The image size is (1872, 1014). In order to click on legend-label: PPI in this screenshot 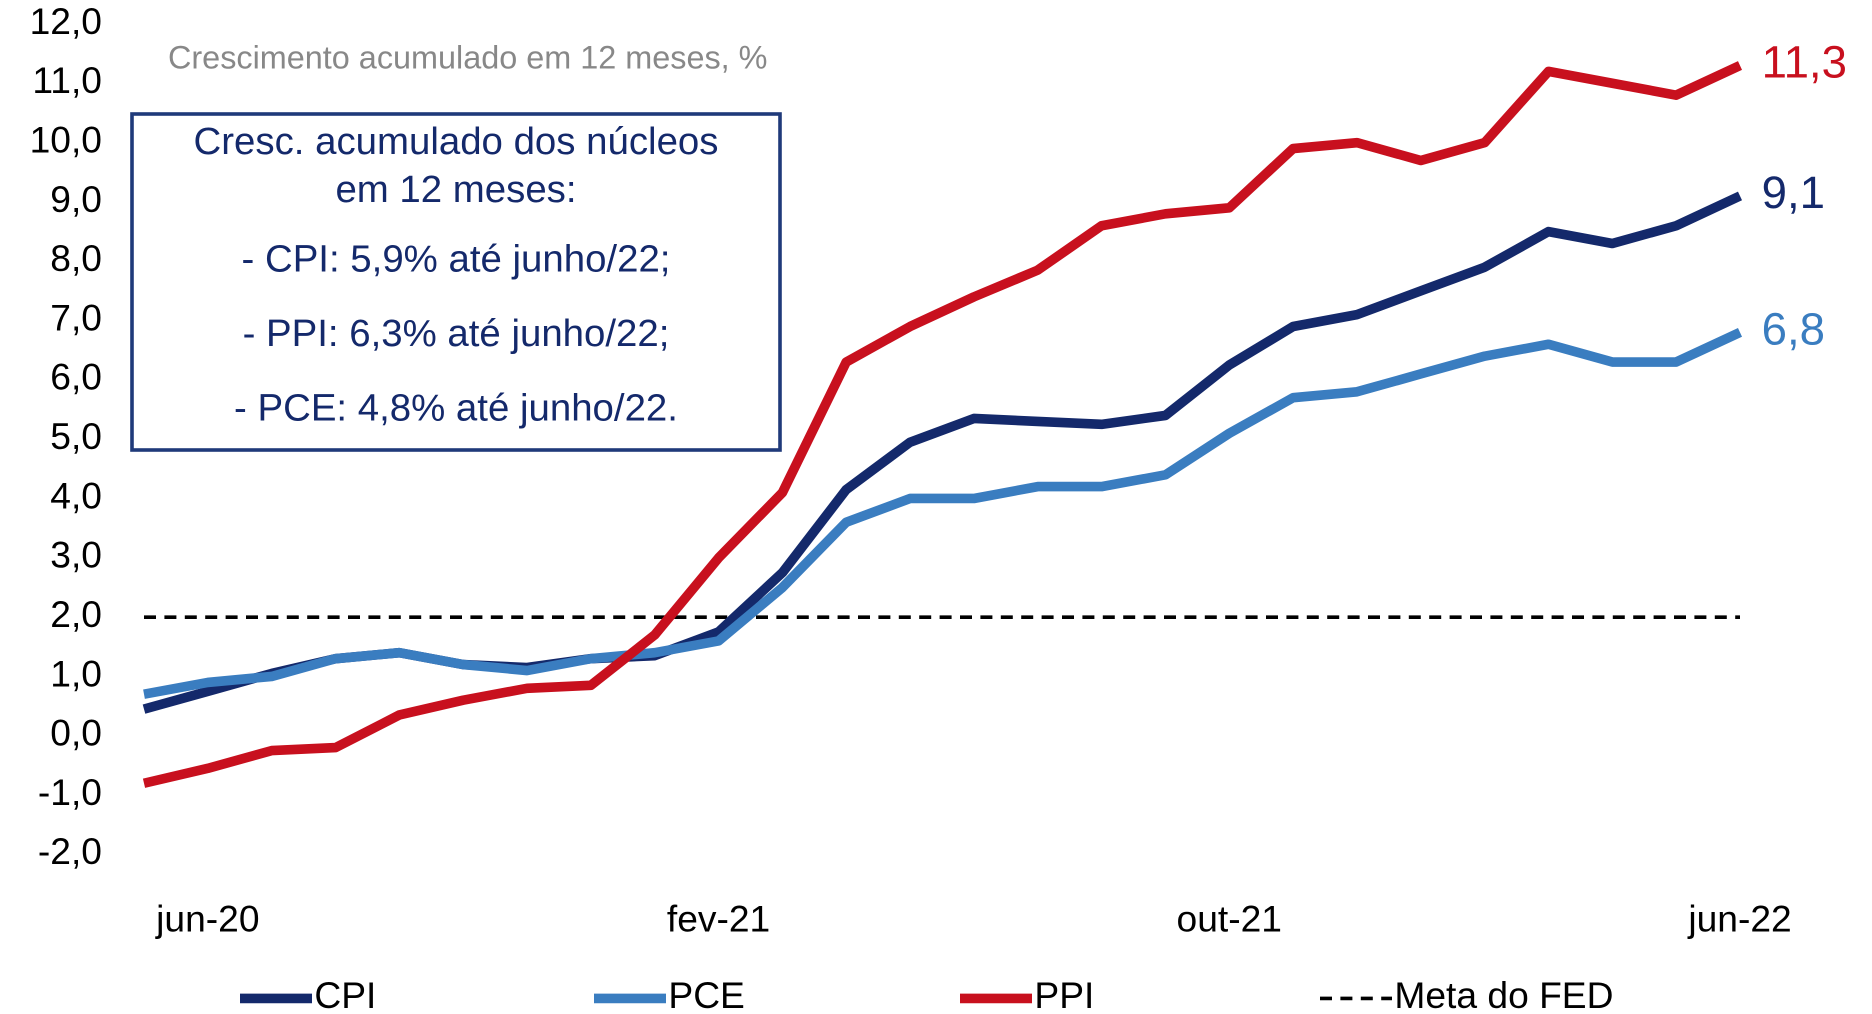, I will do `click(1064, 994)`.